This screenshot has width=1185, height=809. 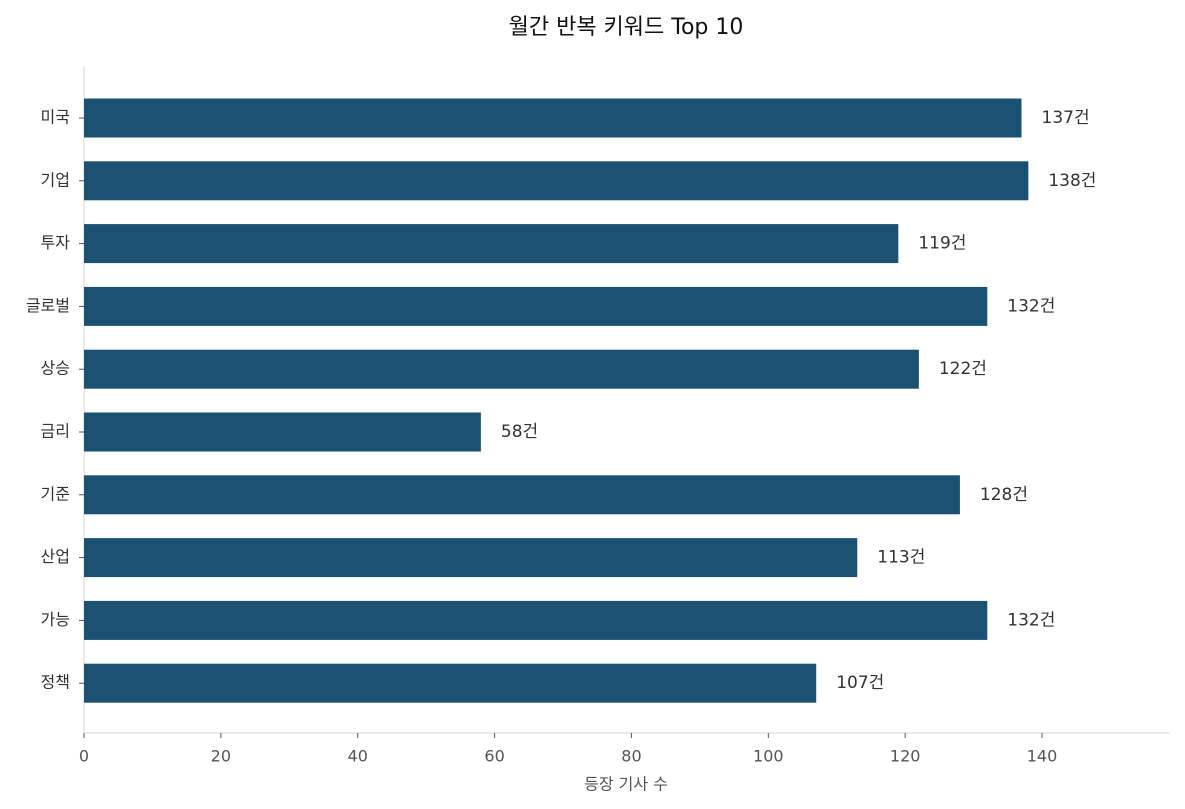 What do you see at coordinates (1066, 118) in the screenshot?
I see `value-label: 137건` at bounding box center [1066, 118].